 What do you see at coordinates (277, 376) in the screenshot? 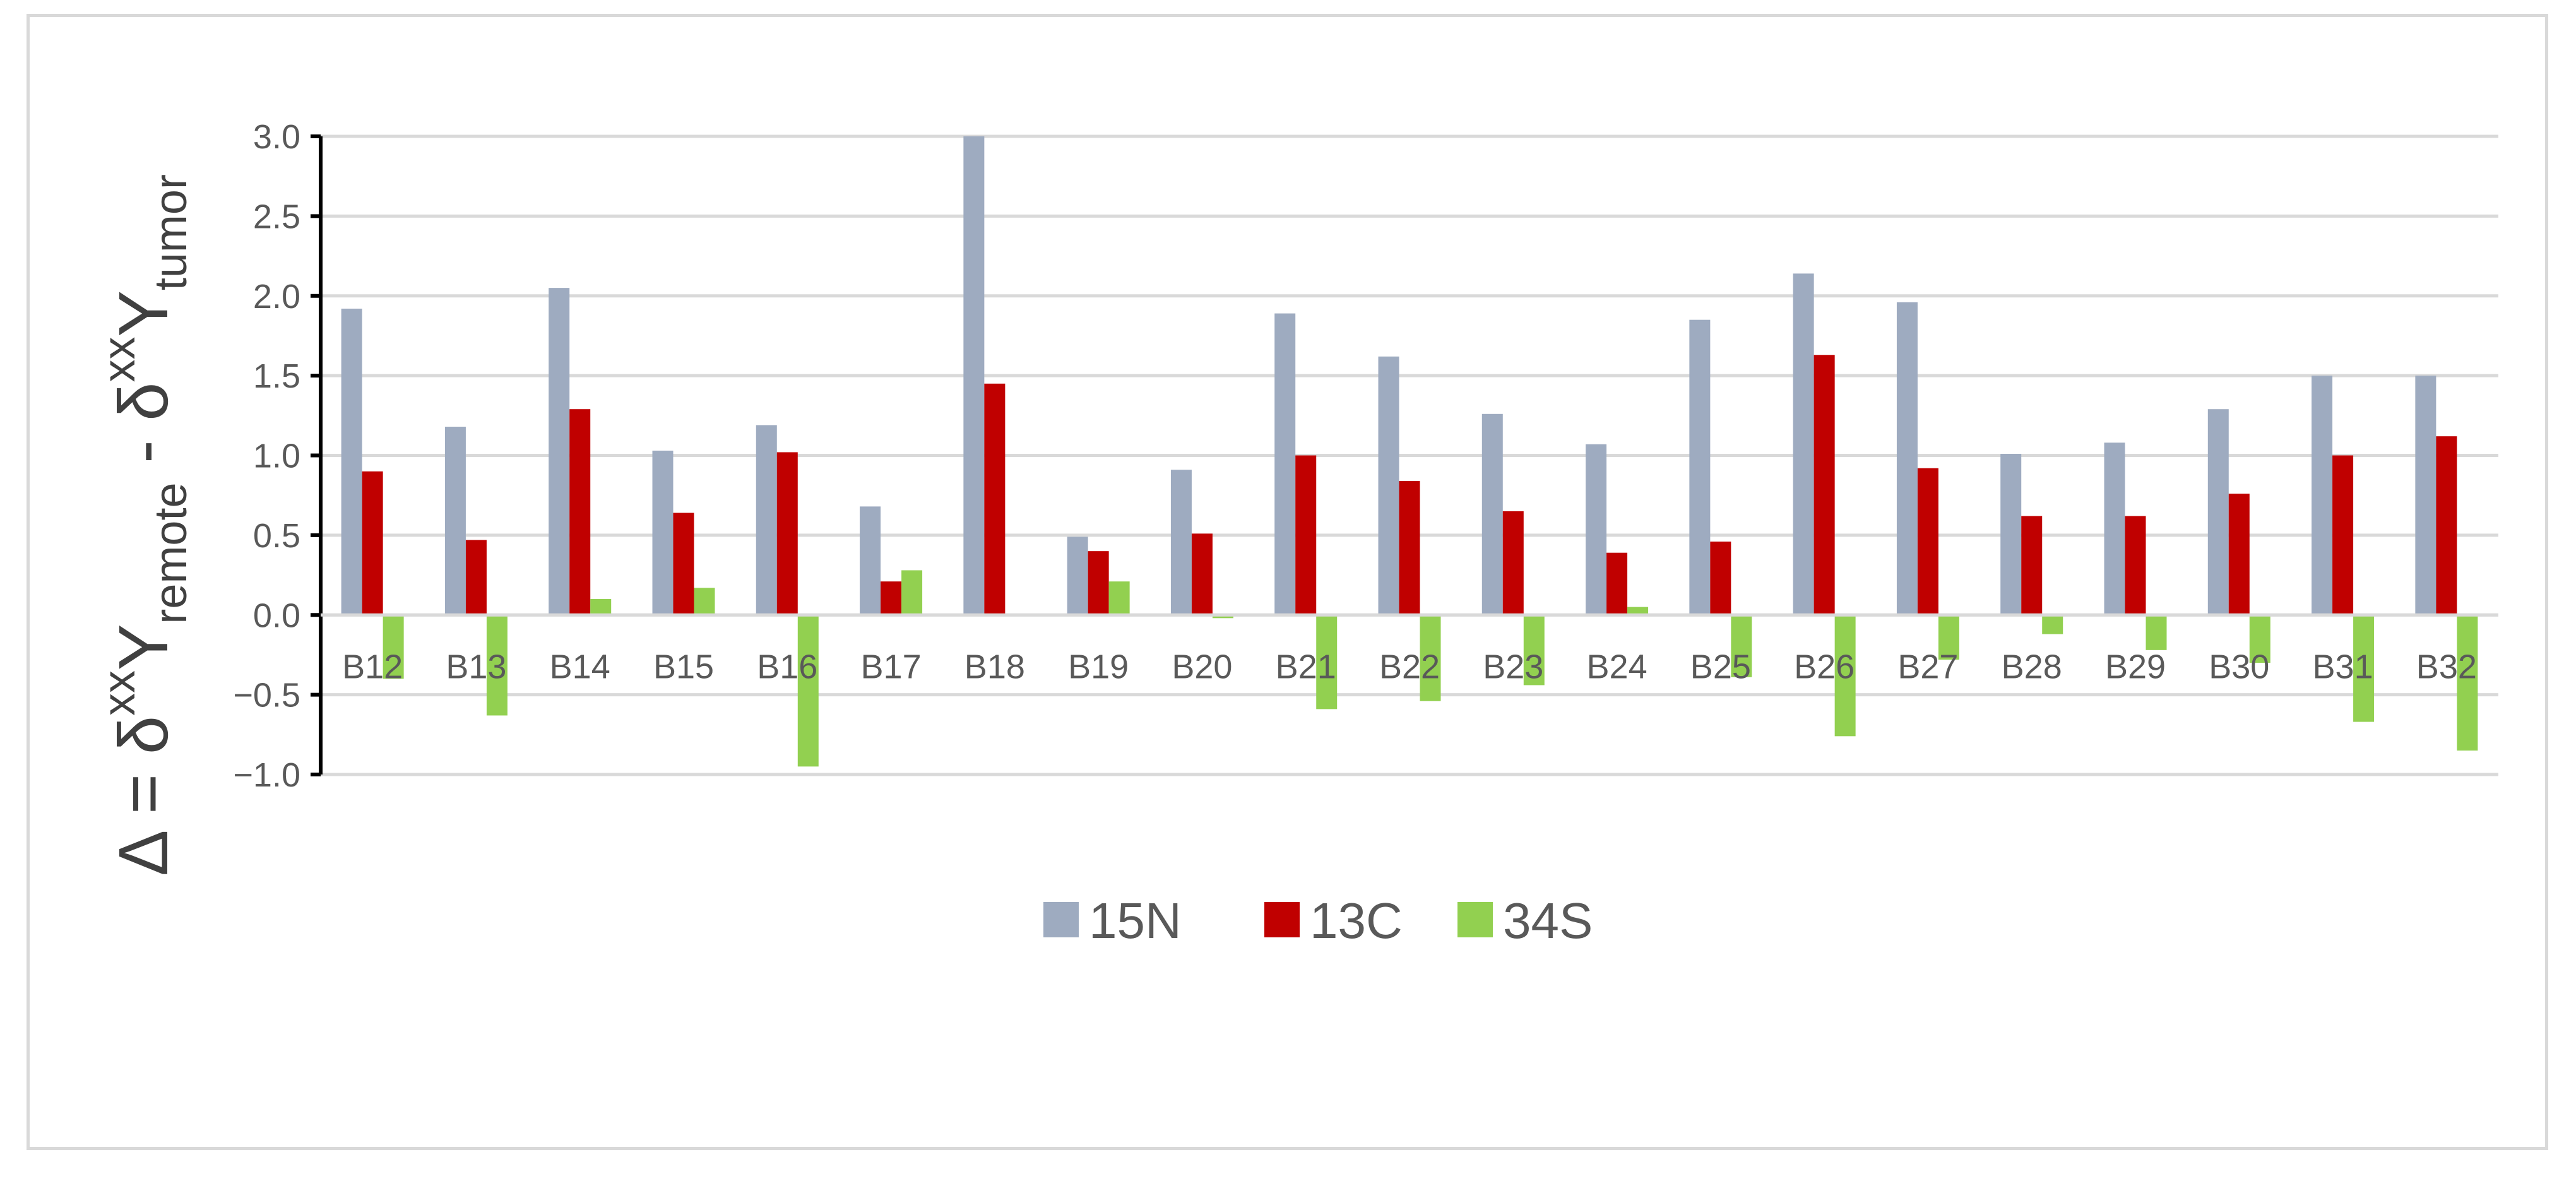
I see `y-tick-label: 1.5` at bounding box center [277, 376].